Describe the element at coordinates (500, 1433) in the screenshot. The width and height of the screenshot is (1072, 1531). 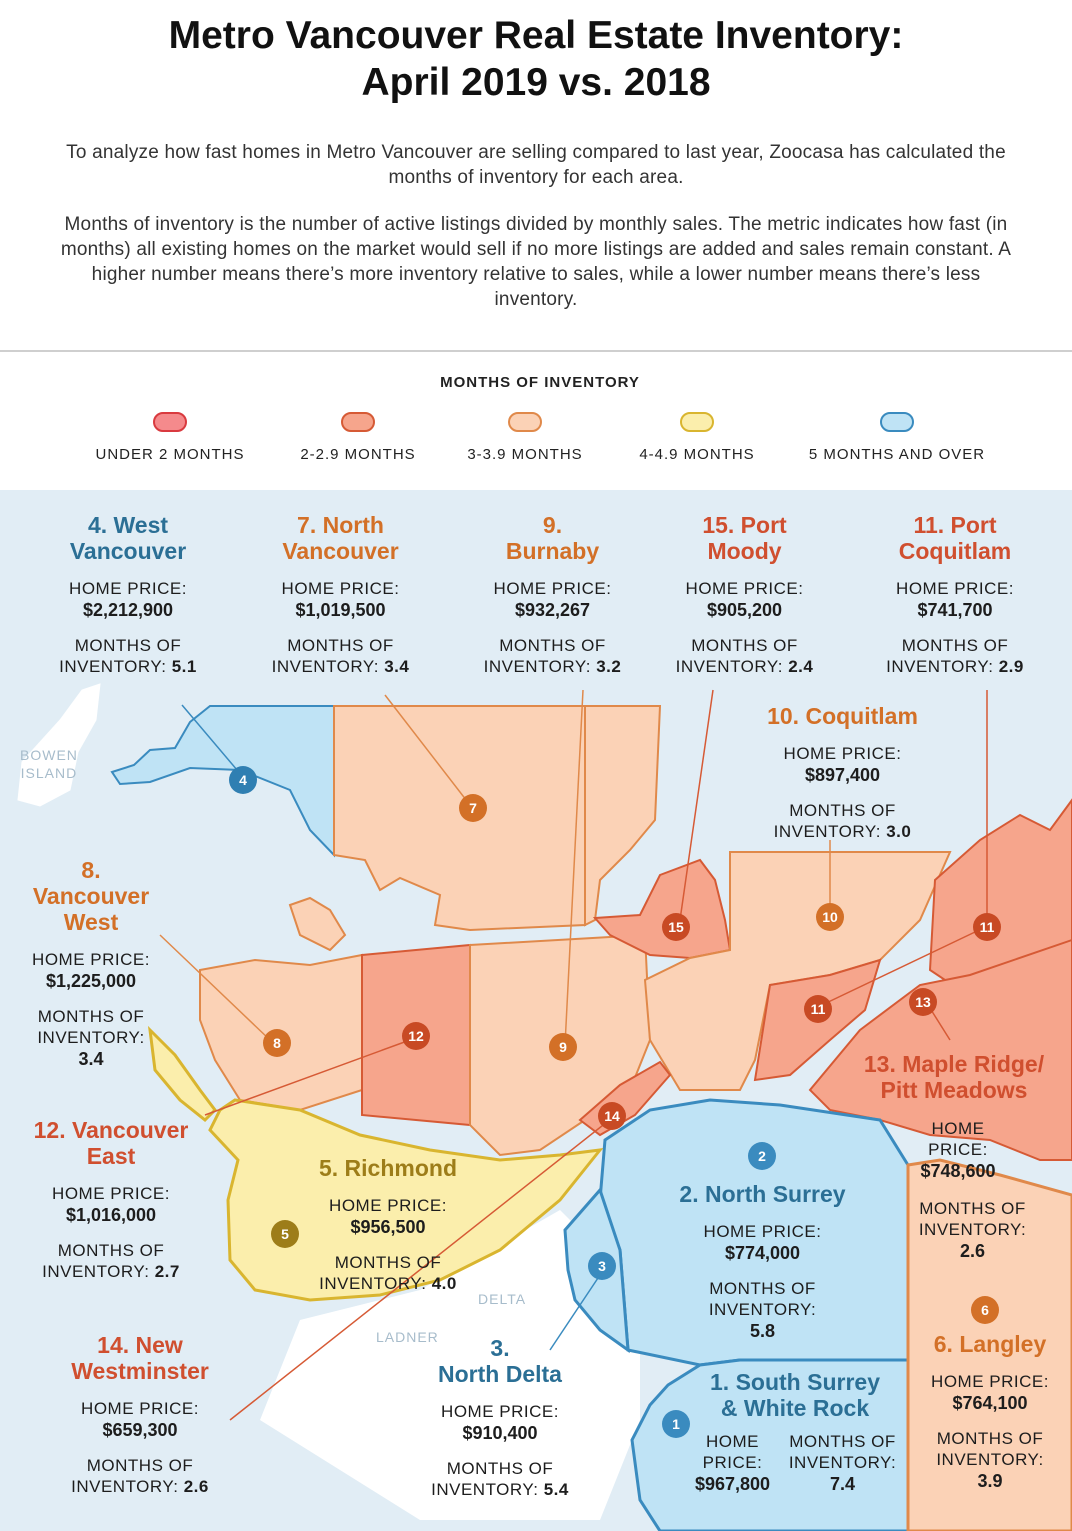
I see `home-price: $910,400` at that location.